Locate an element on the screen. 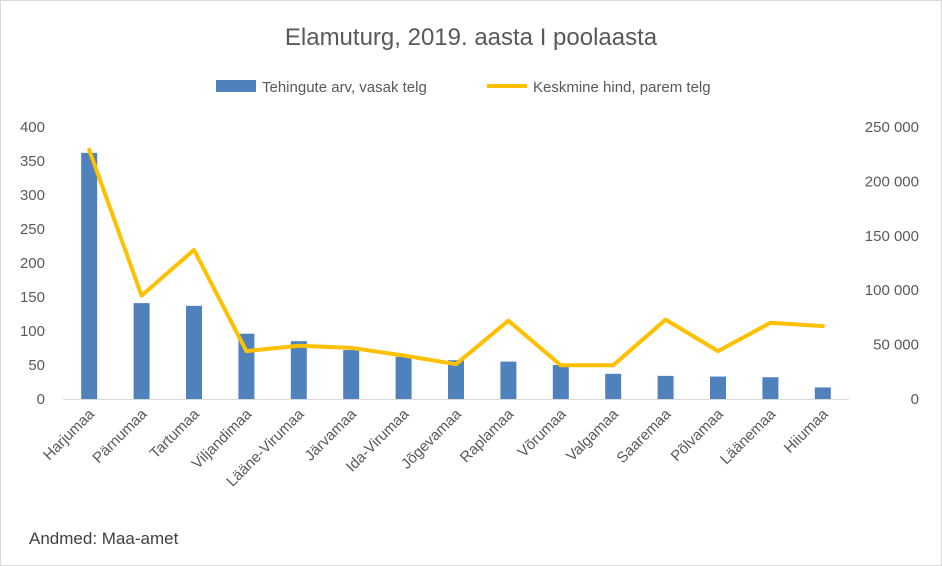  left-tick-label: 300 is located at coordinates (32, 195).